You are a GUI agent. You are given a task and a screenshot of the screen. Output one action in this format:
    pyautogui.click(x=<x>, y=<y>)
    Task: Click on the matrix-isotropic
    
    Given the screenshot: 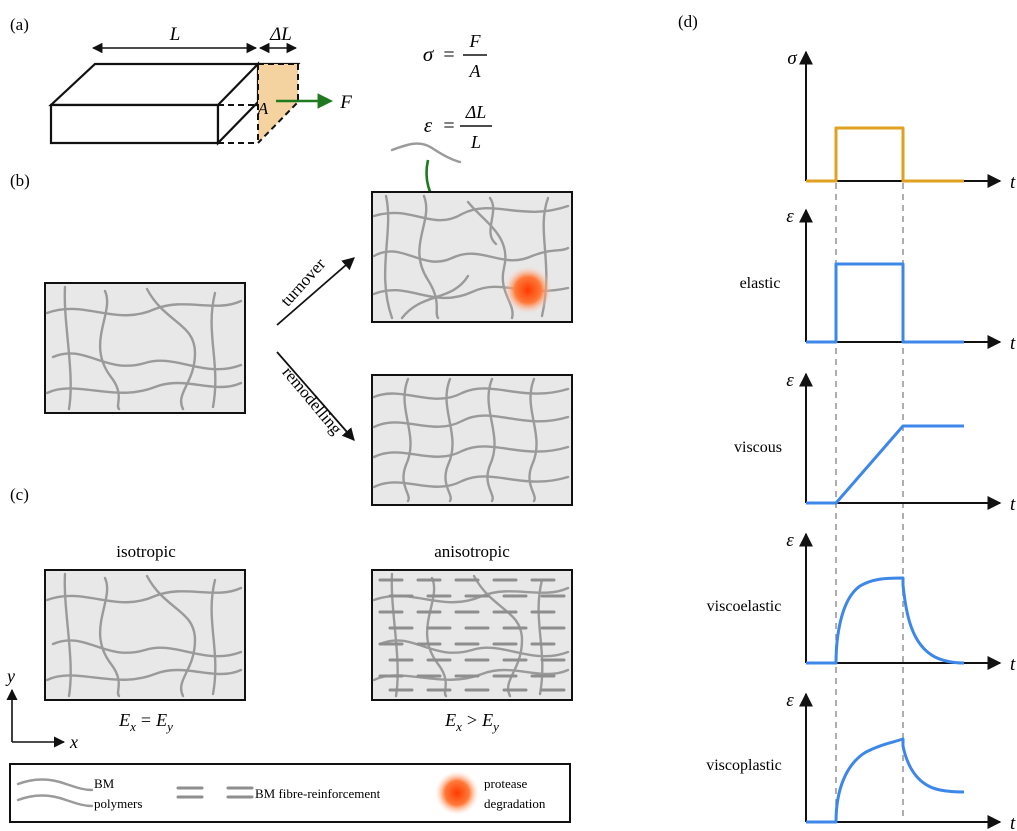 What is the action you would take?
    pyautogui.click(x=145, y=635)
    